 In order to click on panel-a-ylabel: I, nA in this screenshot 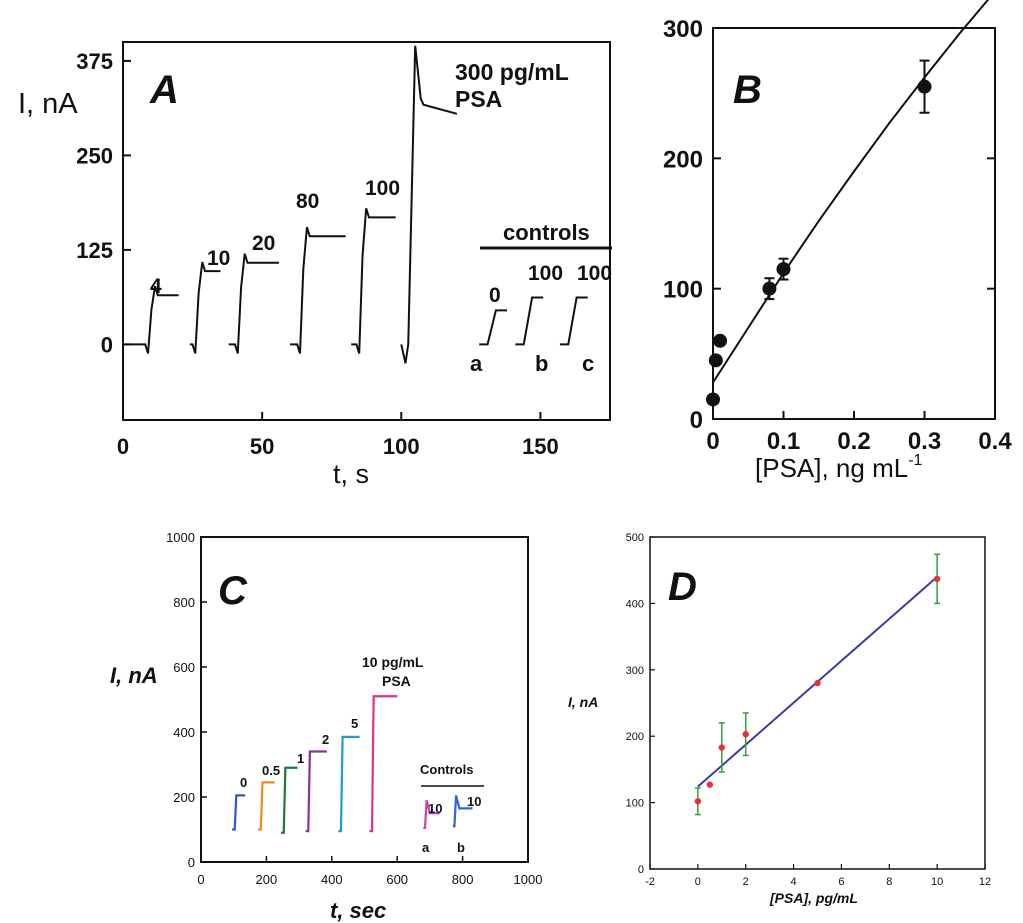, I will do `click(48, 104)`.